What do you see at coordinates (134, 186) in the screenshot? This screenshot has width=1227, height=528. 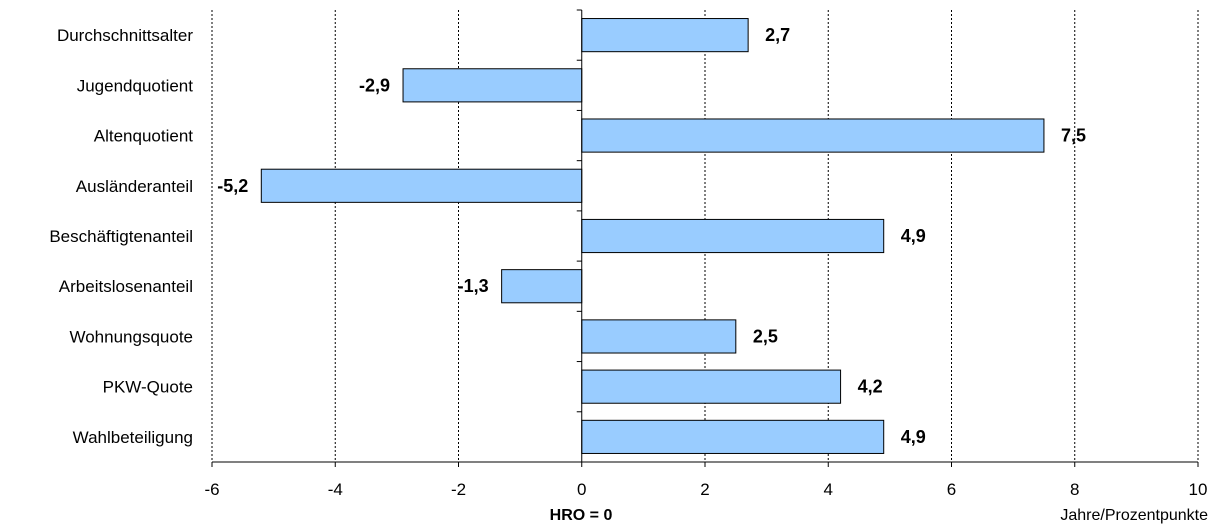 I see `category-label: Ausländeranteil` at bounding box center [134, 186].